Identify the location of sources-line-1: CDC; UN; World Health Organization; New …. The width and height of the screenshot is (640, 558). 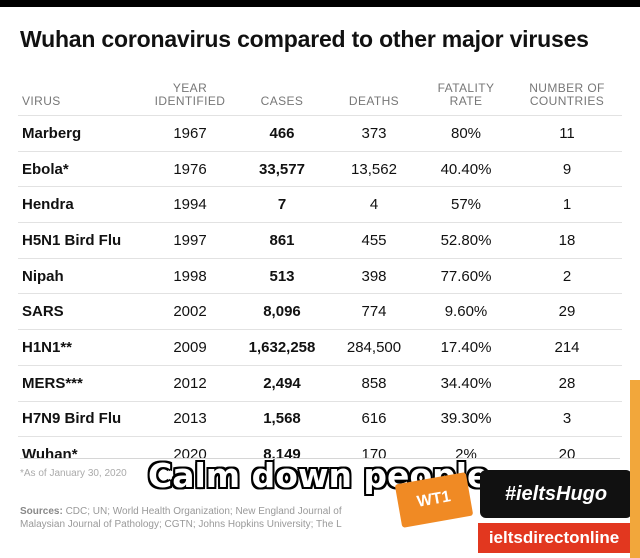
(203, 511).